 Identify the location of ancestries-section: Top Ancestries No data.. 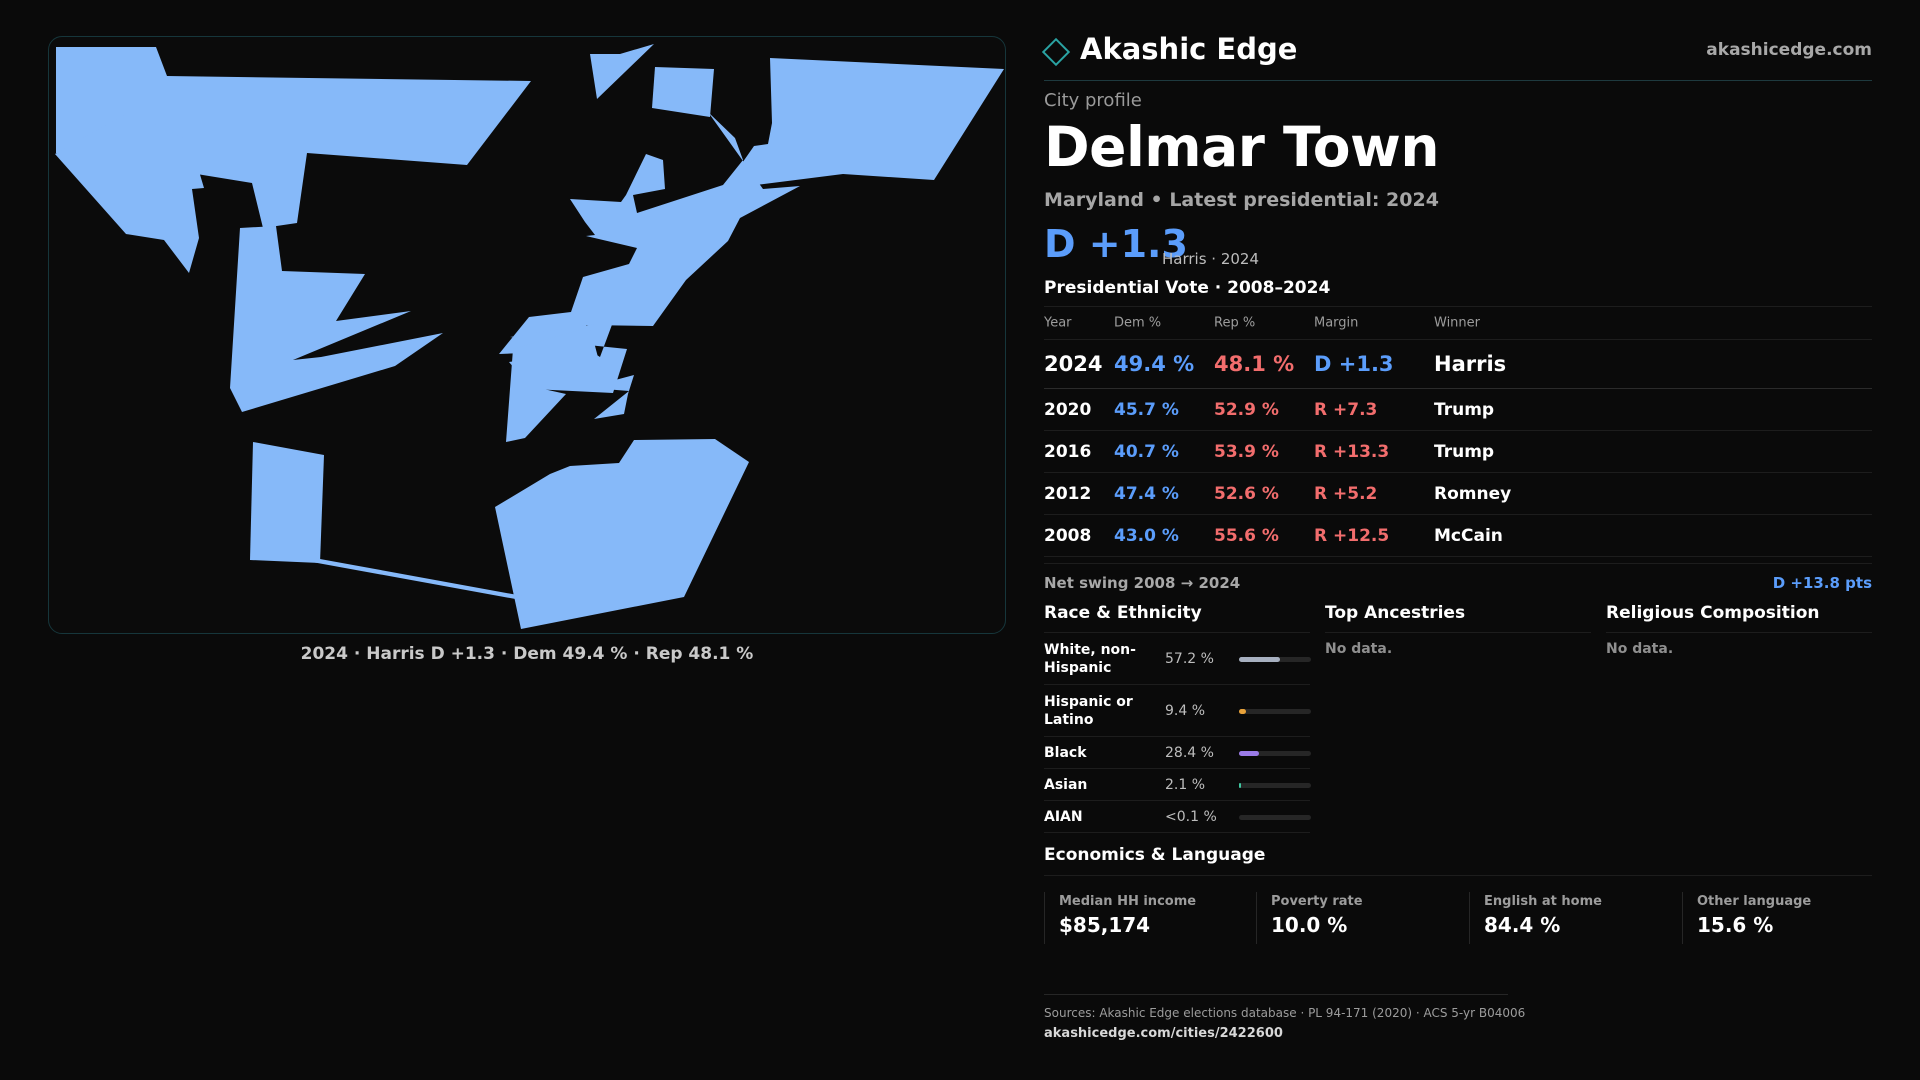
(1458, 628).